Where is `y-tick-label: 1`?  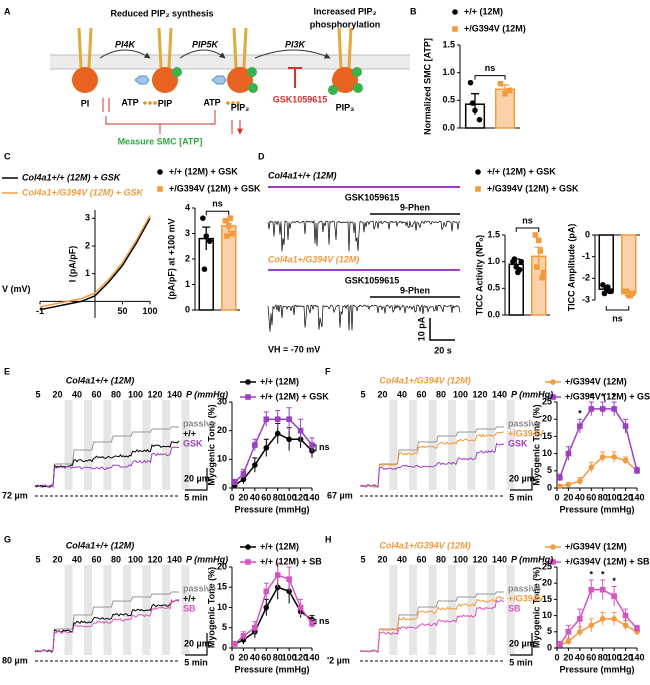 y-tick-label: 1 is located at coordinates (87, 273).